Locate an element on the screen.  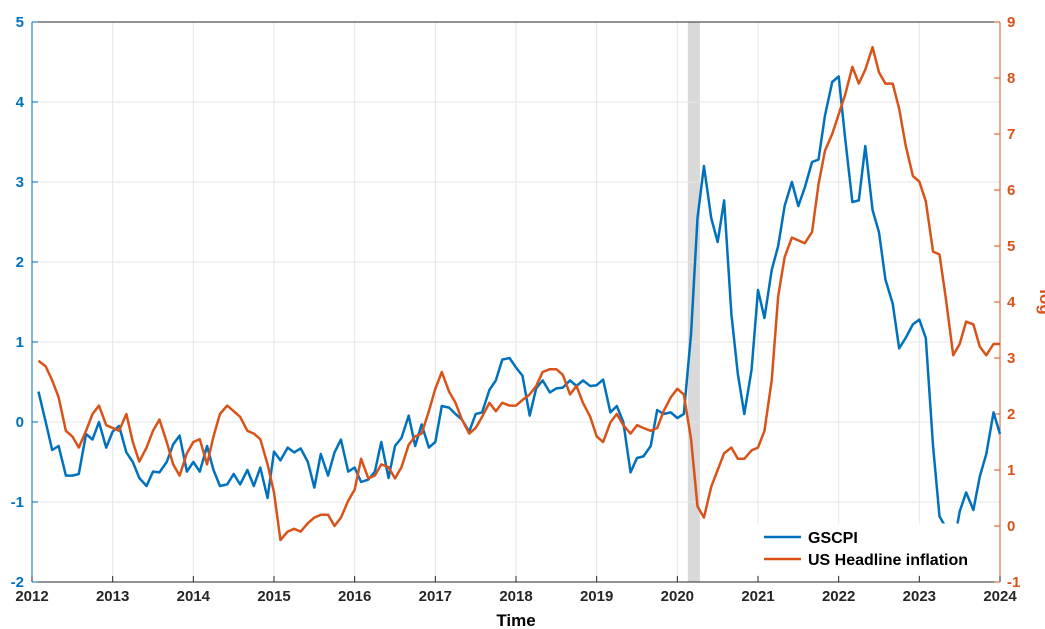
y2-tick-label: 5 is located at coordinates (1011, 246).